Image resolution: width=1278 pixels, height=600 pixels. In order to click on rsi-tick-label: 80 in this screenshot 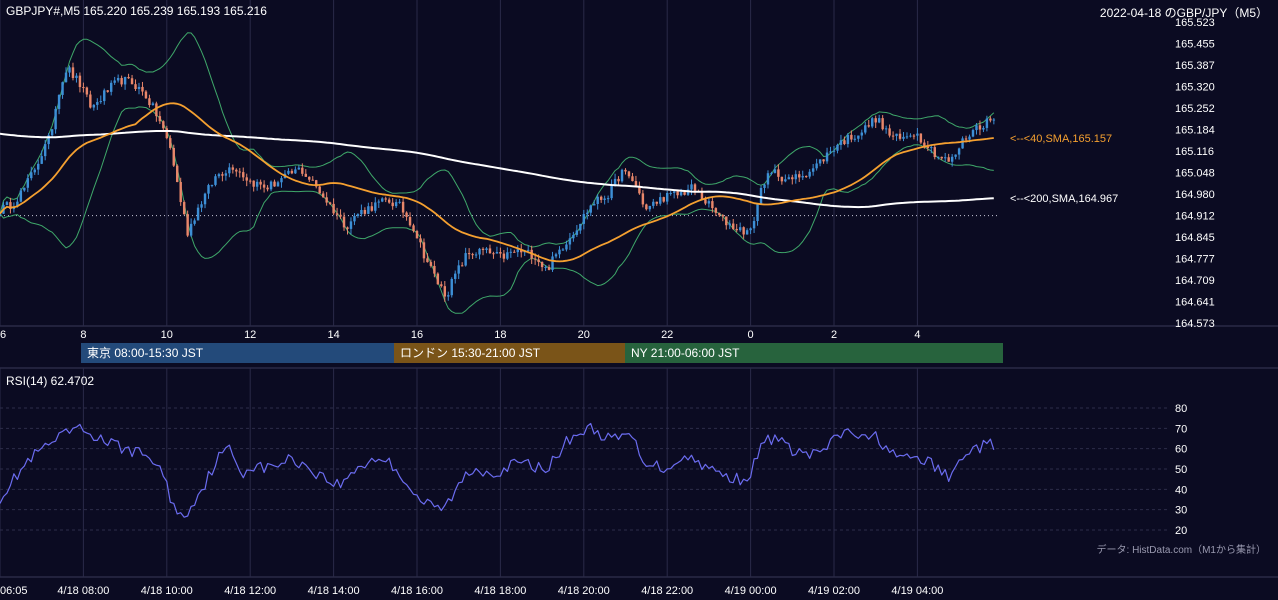, I will do `click(1181, 409)`.